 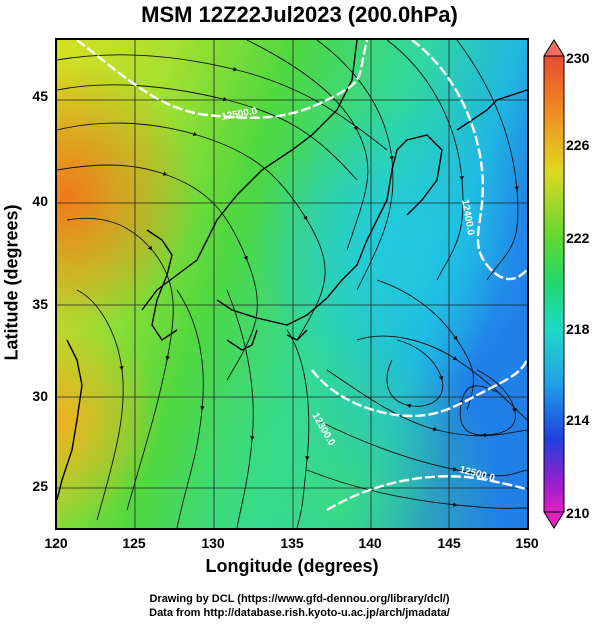 I want to click on xtick-145: 145, so click(x=449, y=543).